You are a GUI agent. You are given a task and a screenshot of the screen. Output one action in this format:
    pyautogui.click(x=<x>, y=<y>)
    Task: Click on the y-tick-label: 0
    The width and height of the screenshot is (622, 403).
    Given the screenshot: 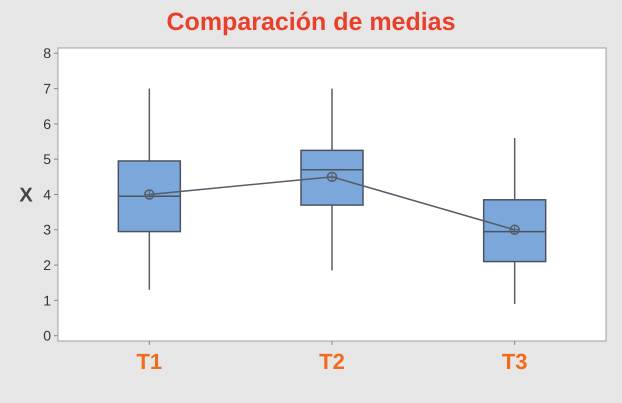 What is the action you would take?
    pyautogui.click(x=47, y=336)
    